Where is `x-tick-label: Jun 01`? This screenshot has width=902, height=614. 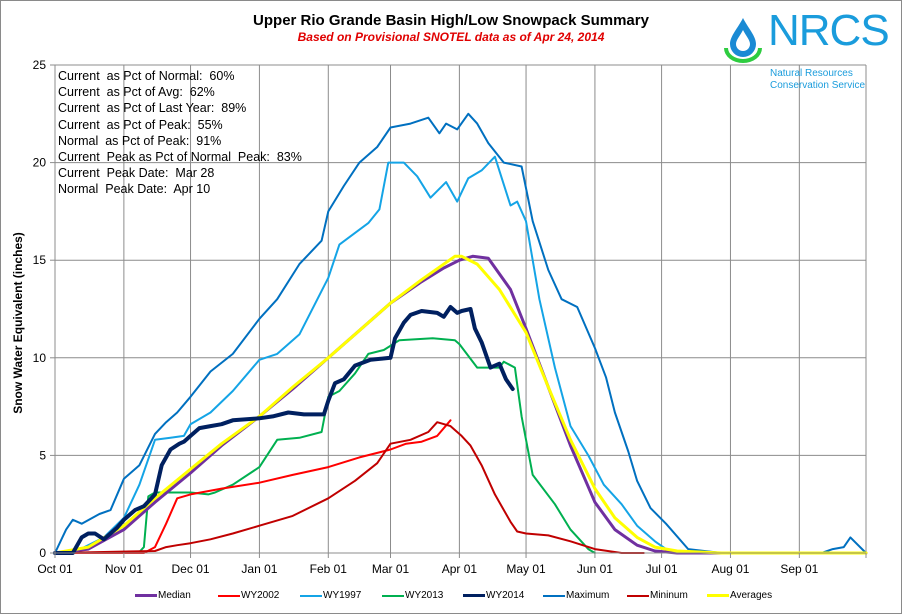 x-tick-label: Jun 01 is located at coordinates (595, 569).